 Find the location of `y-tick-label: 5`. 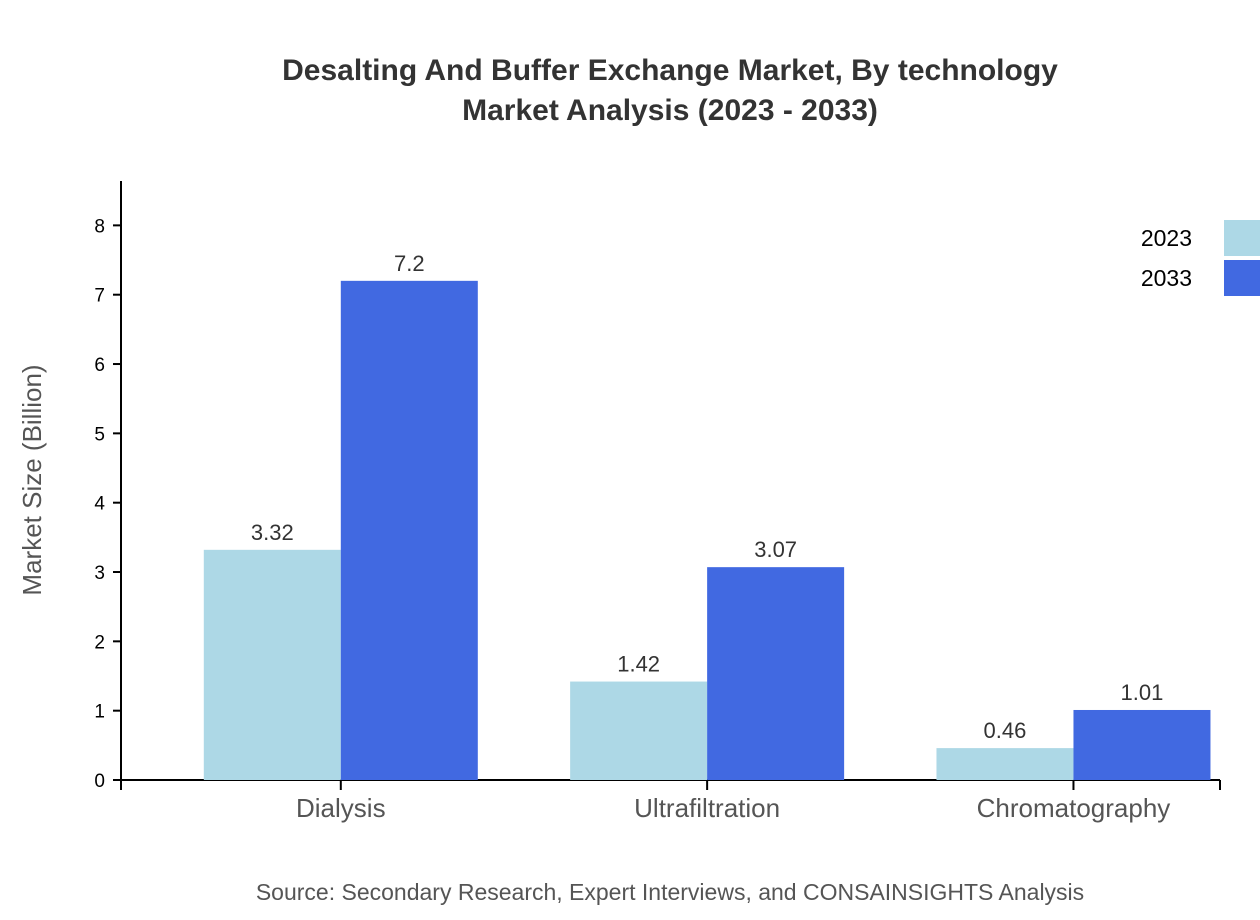

y-tick-label: 5 is located at coordinates (99, 434).